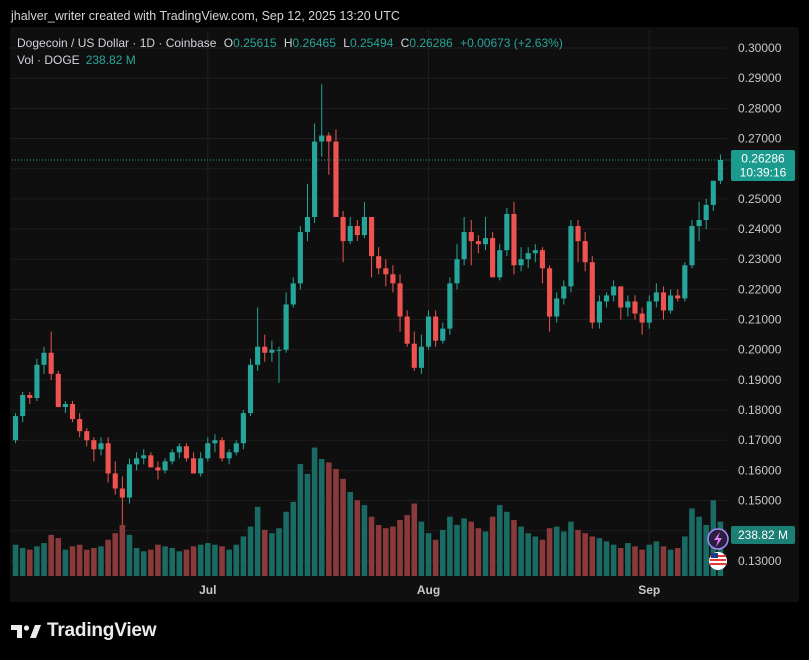  Describe the element at coordinates (763, 173) in the screenshot. I see `countdown-label: 10:39:16` at that location.